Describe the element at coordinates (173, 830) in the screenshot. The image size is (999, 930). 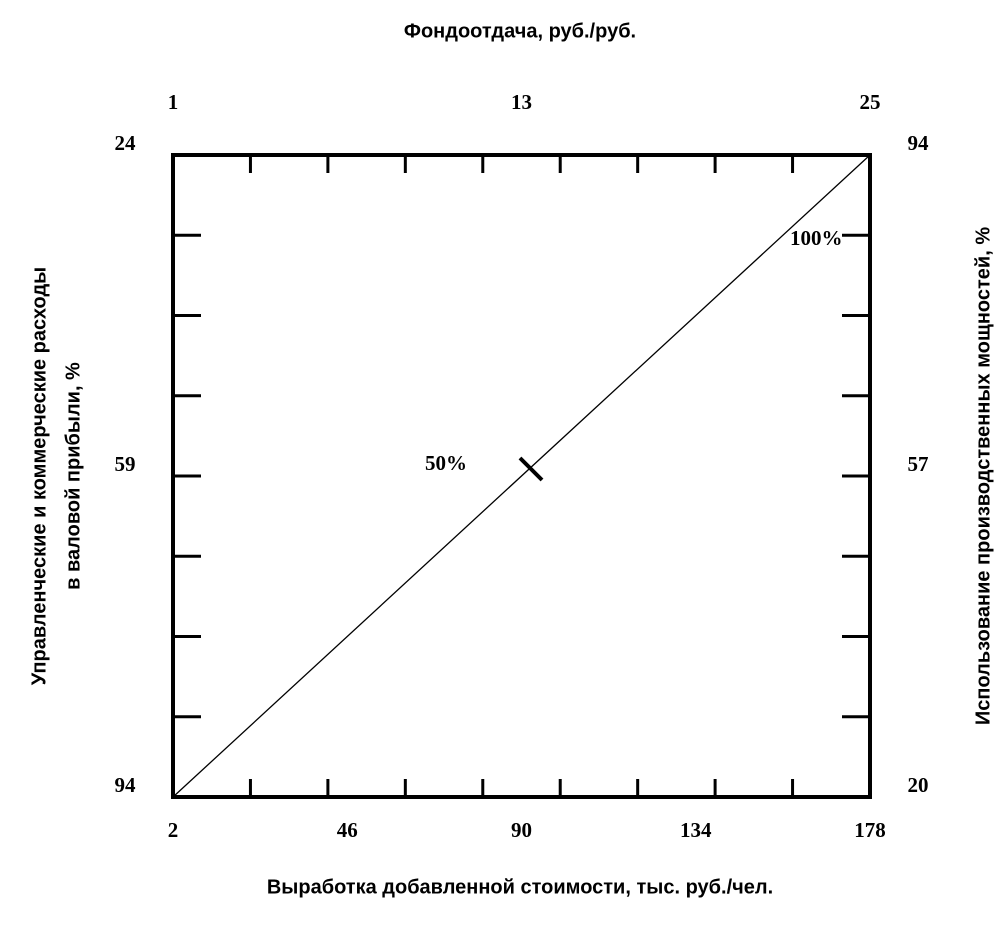
I see `bottom-tick-label: 2` at that location.